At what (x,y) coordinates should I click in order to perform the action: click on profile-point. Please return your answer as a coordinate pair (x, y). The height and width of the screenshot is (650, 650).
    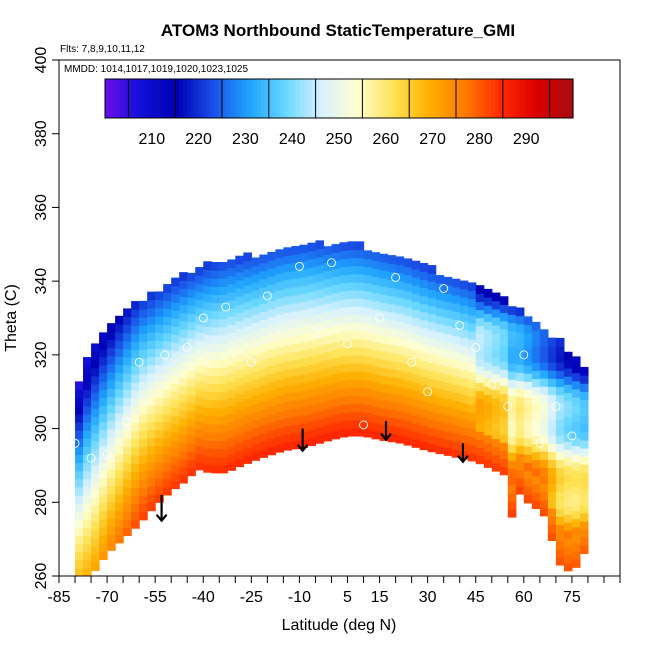
    Looking at the image, I should click on (331, 263).